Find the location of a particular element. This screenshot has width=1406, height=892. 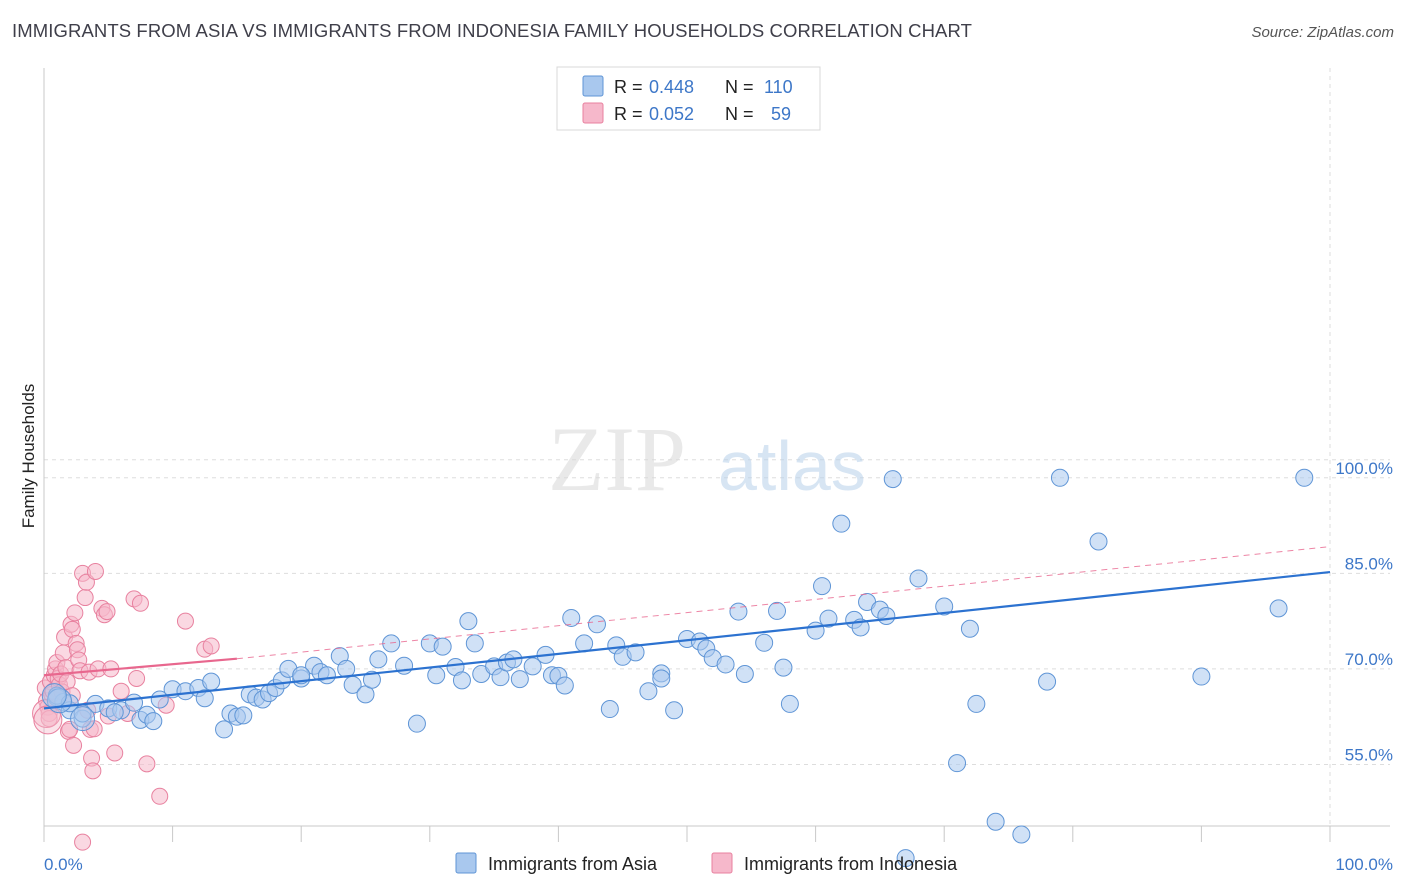

asia-trend-line is located at coordinates (687, 640).